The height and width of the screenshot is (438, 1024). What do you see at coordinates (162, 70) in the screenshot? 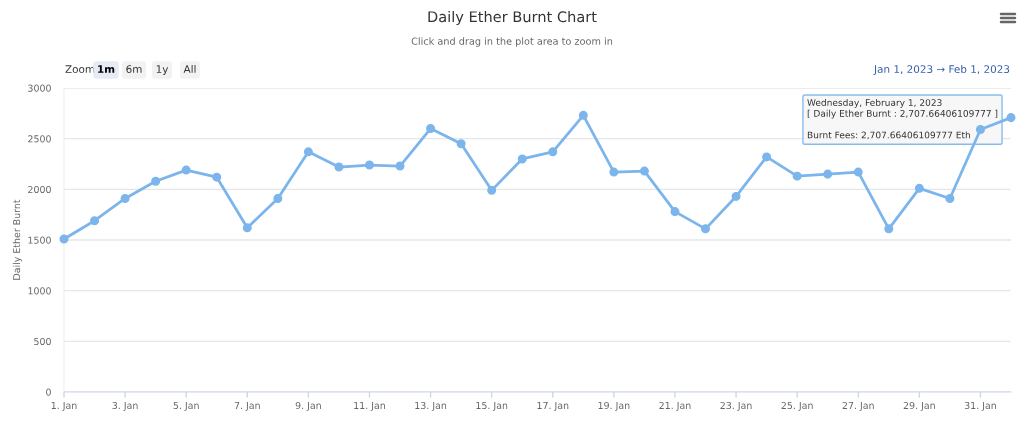
I see `text: 1y` at bounding box center [162, 70].